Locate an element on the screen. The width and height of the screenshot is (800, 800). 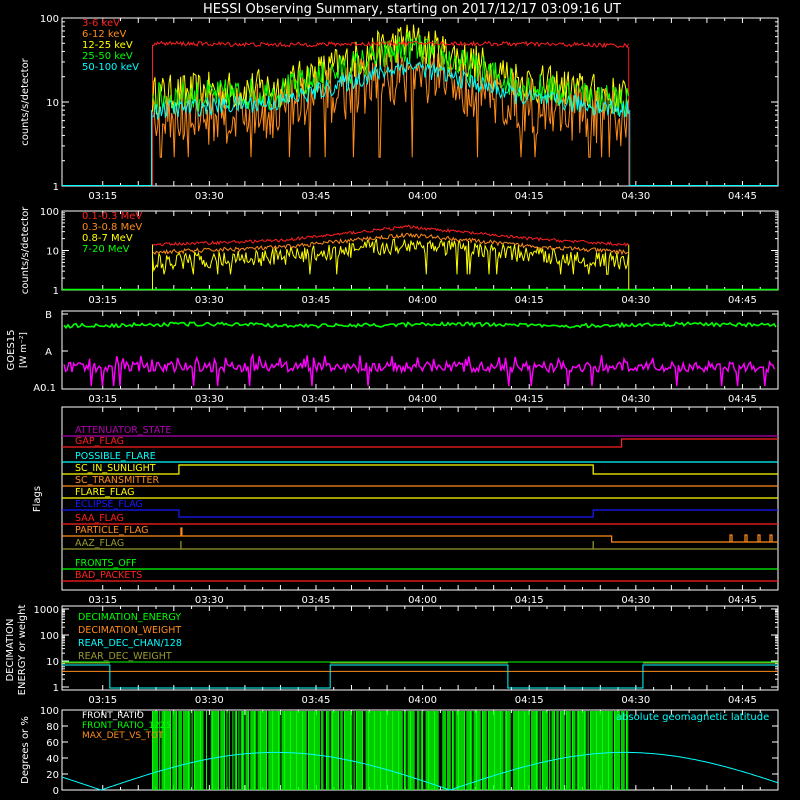
ratio-ylabel: Degrees or % is located at coordinates (25, 750).